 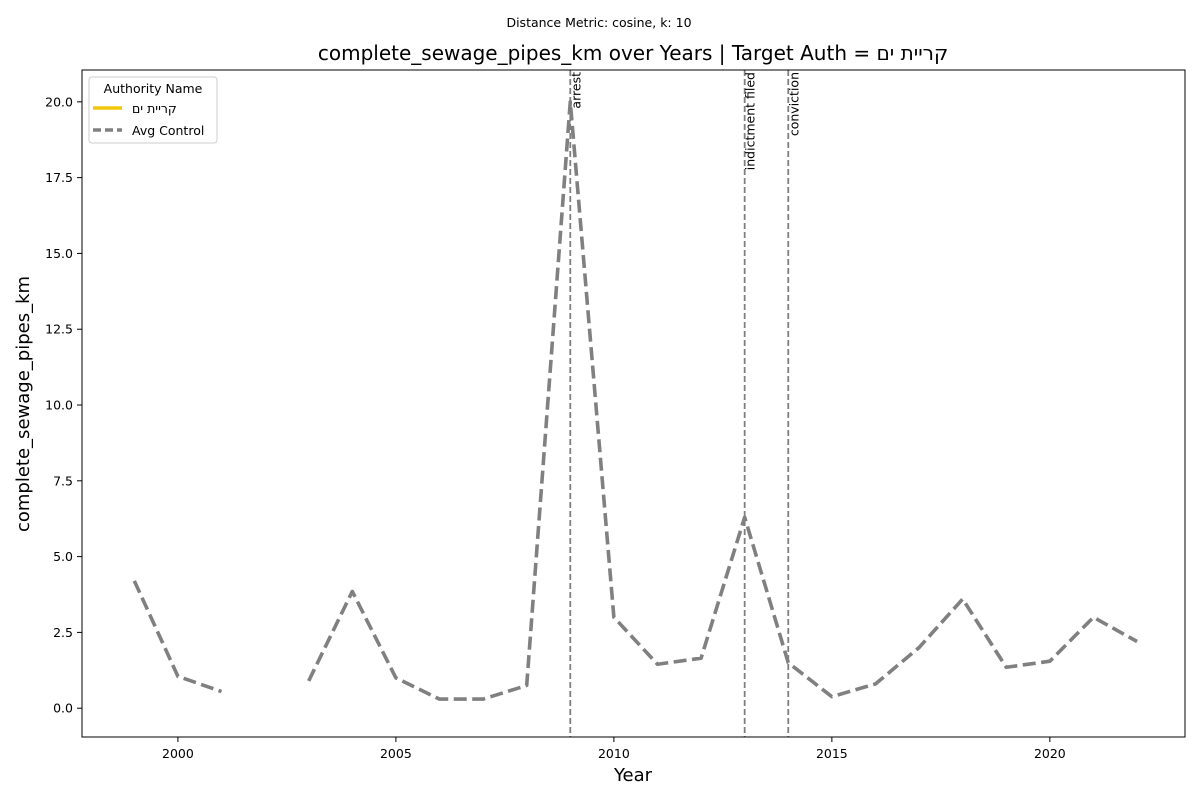 What do you see at coordinates (396, 753) in the screenshot?
I see `x-tick-label: 2005` at bounding box center [396, 753].